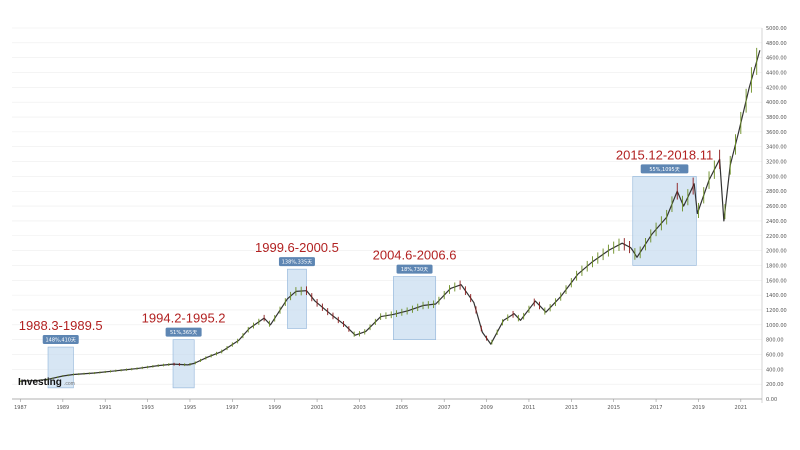 The image size is (800, 450). Describe the element at coordinates (740, 408) in the screenshot. I see `x-tick-label: 2021` at that location.